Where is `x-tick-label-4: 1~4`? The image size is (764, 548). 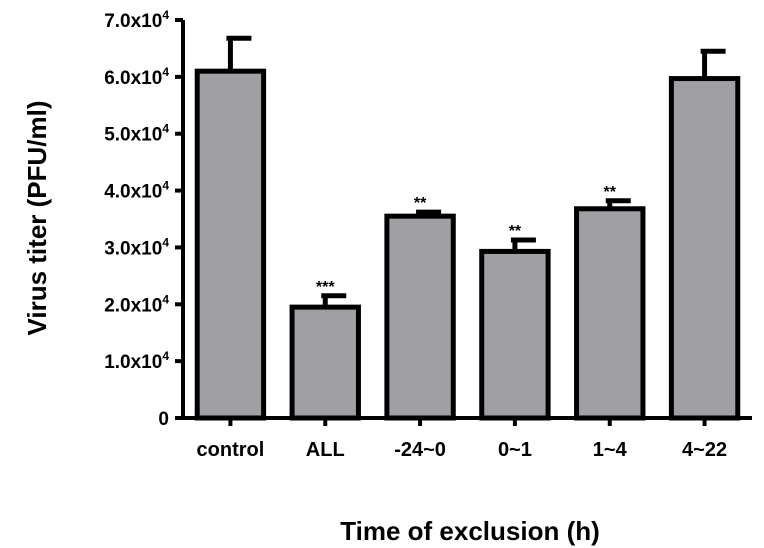 x-tick-label-4: 1~4 is located at coordinates (610, 450).